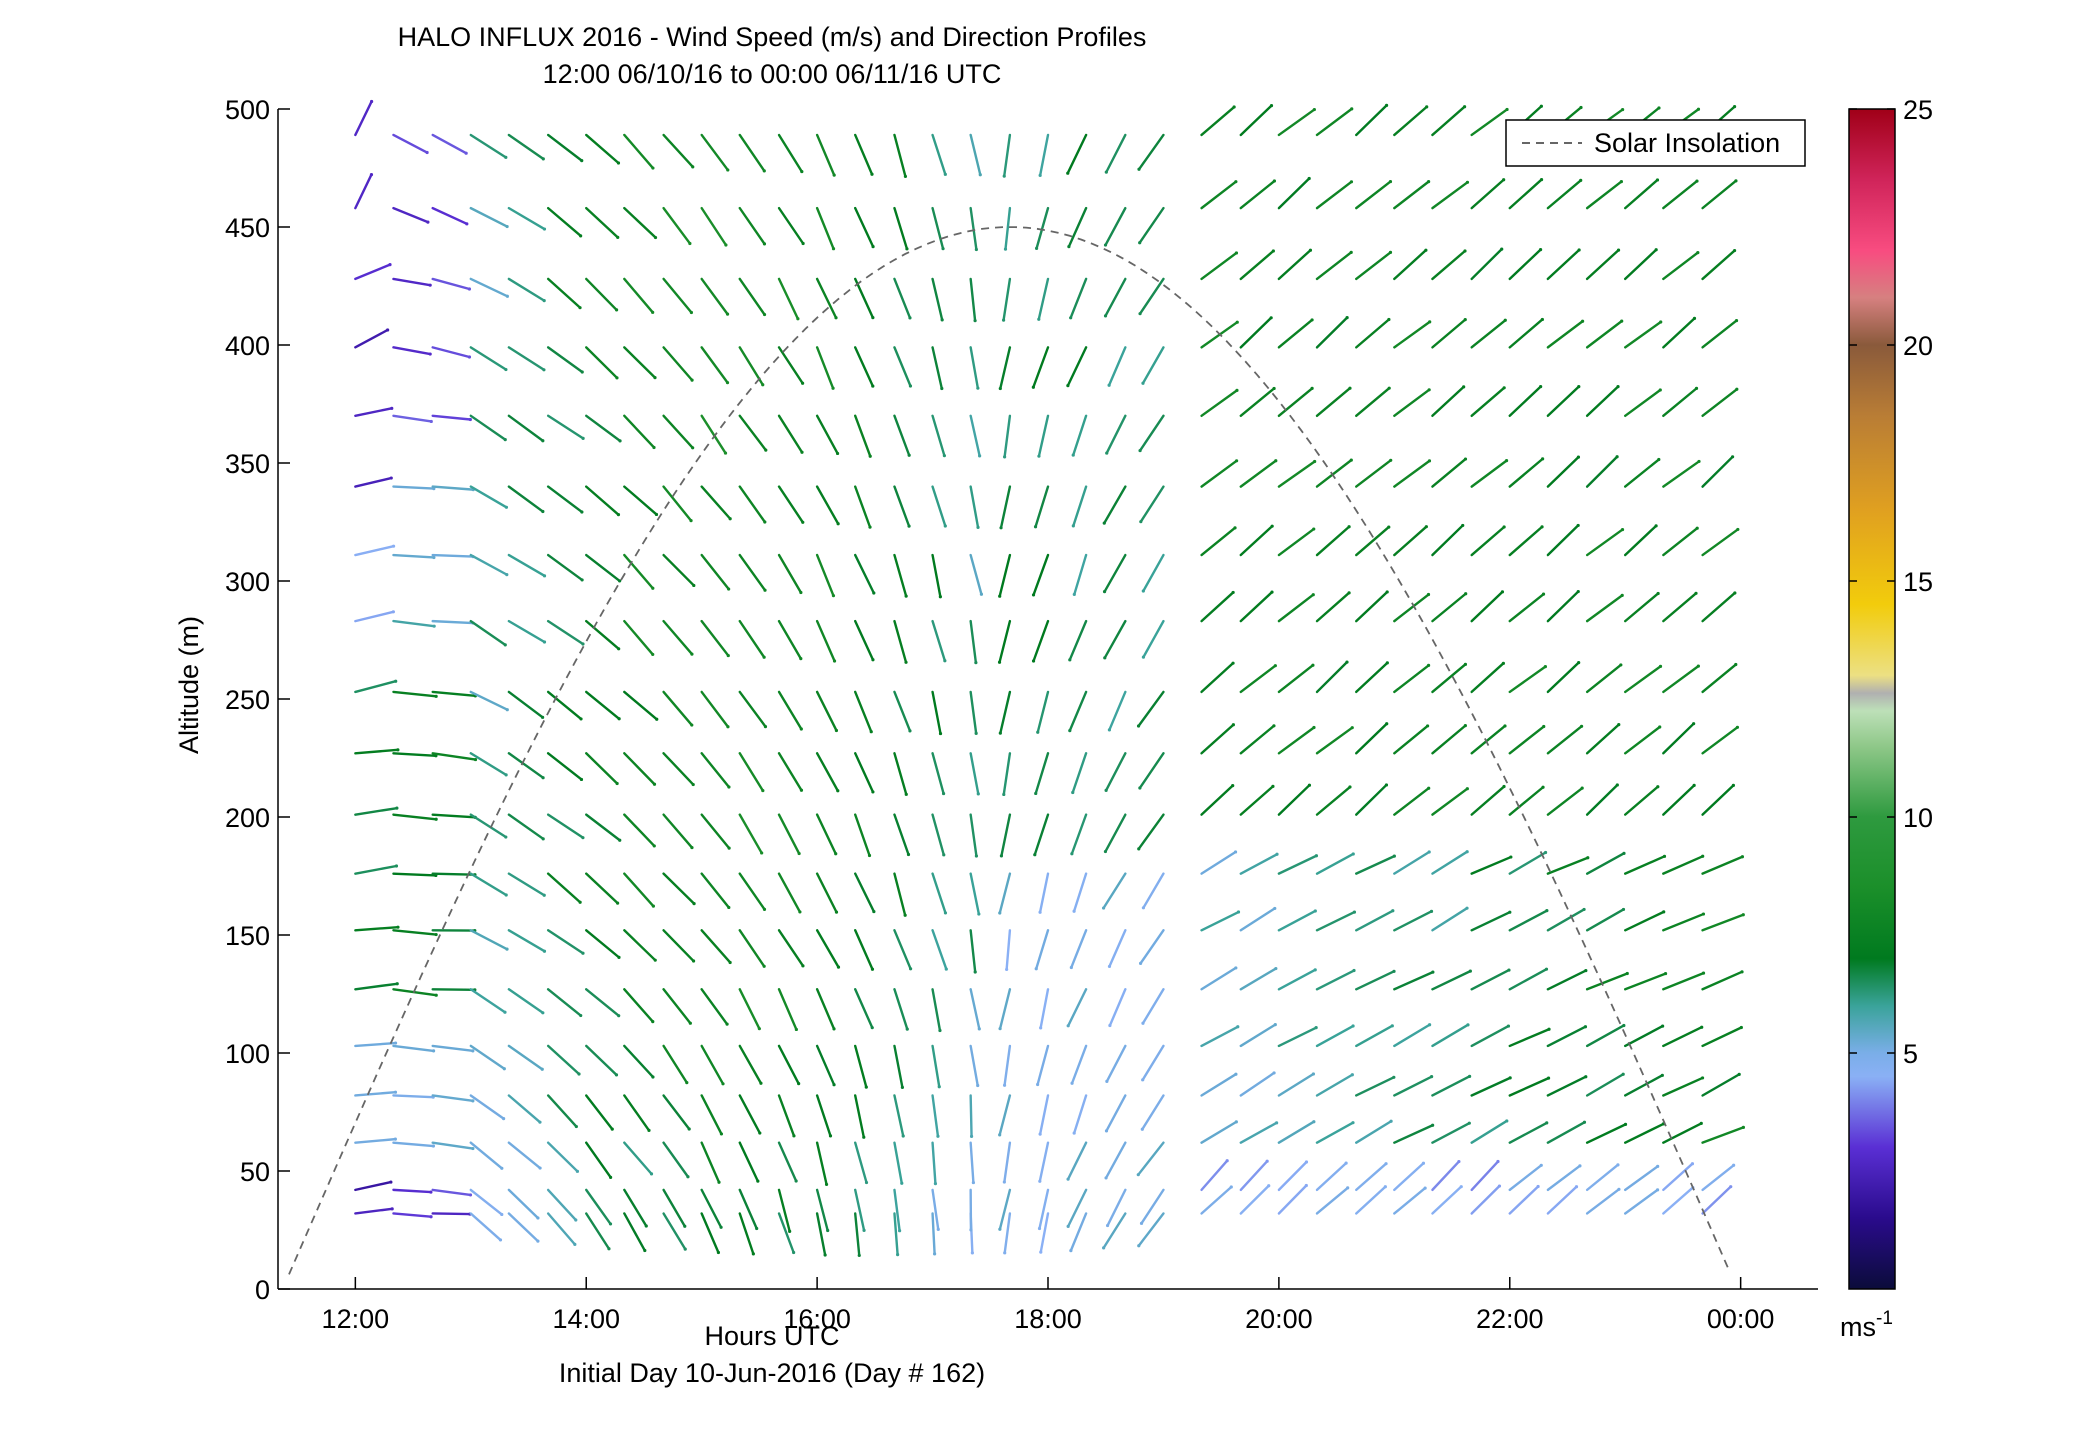 The image size is (2098, 1430). I want to click on colorbar-tick-label: 25, so click(1918, 110).